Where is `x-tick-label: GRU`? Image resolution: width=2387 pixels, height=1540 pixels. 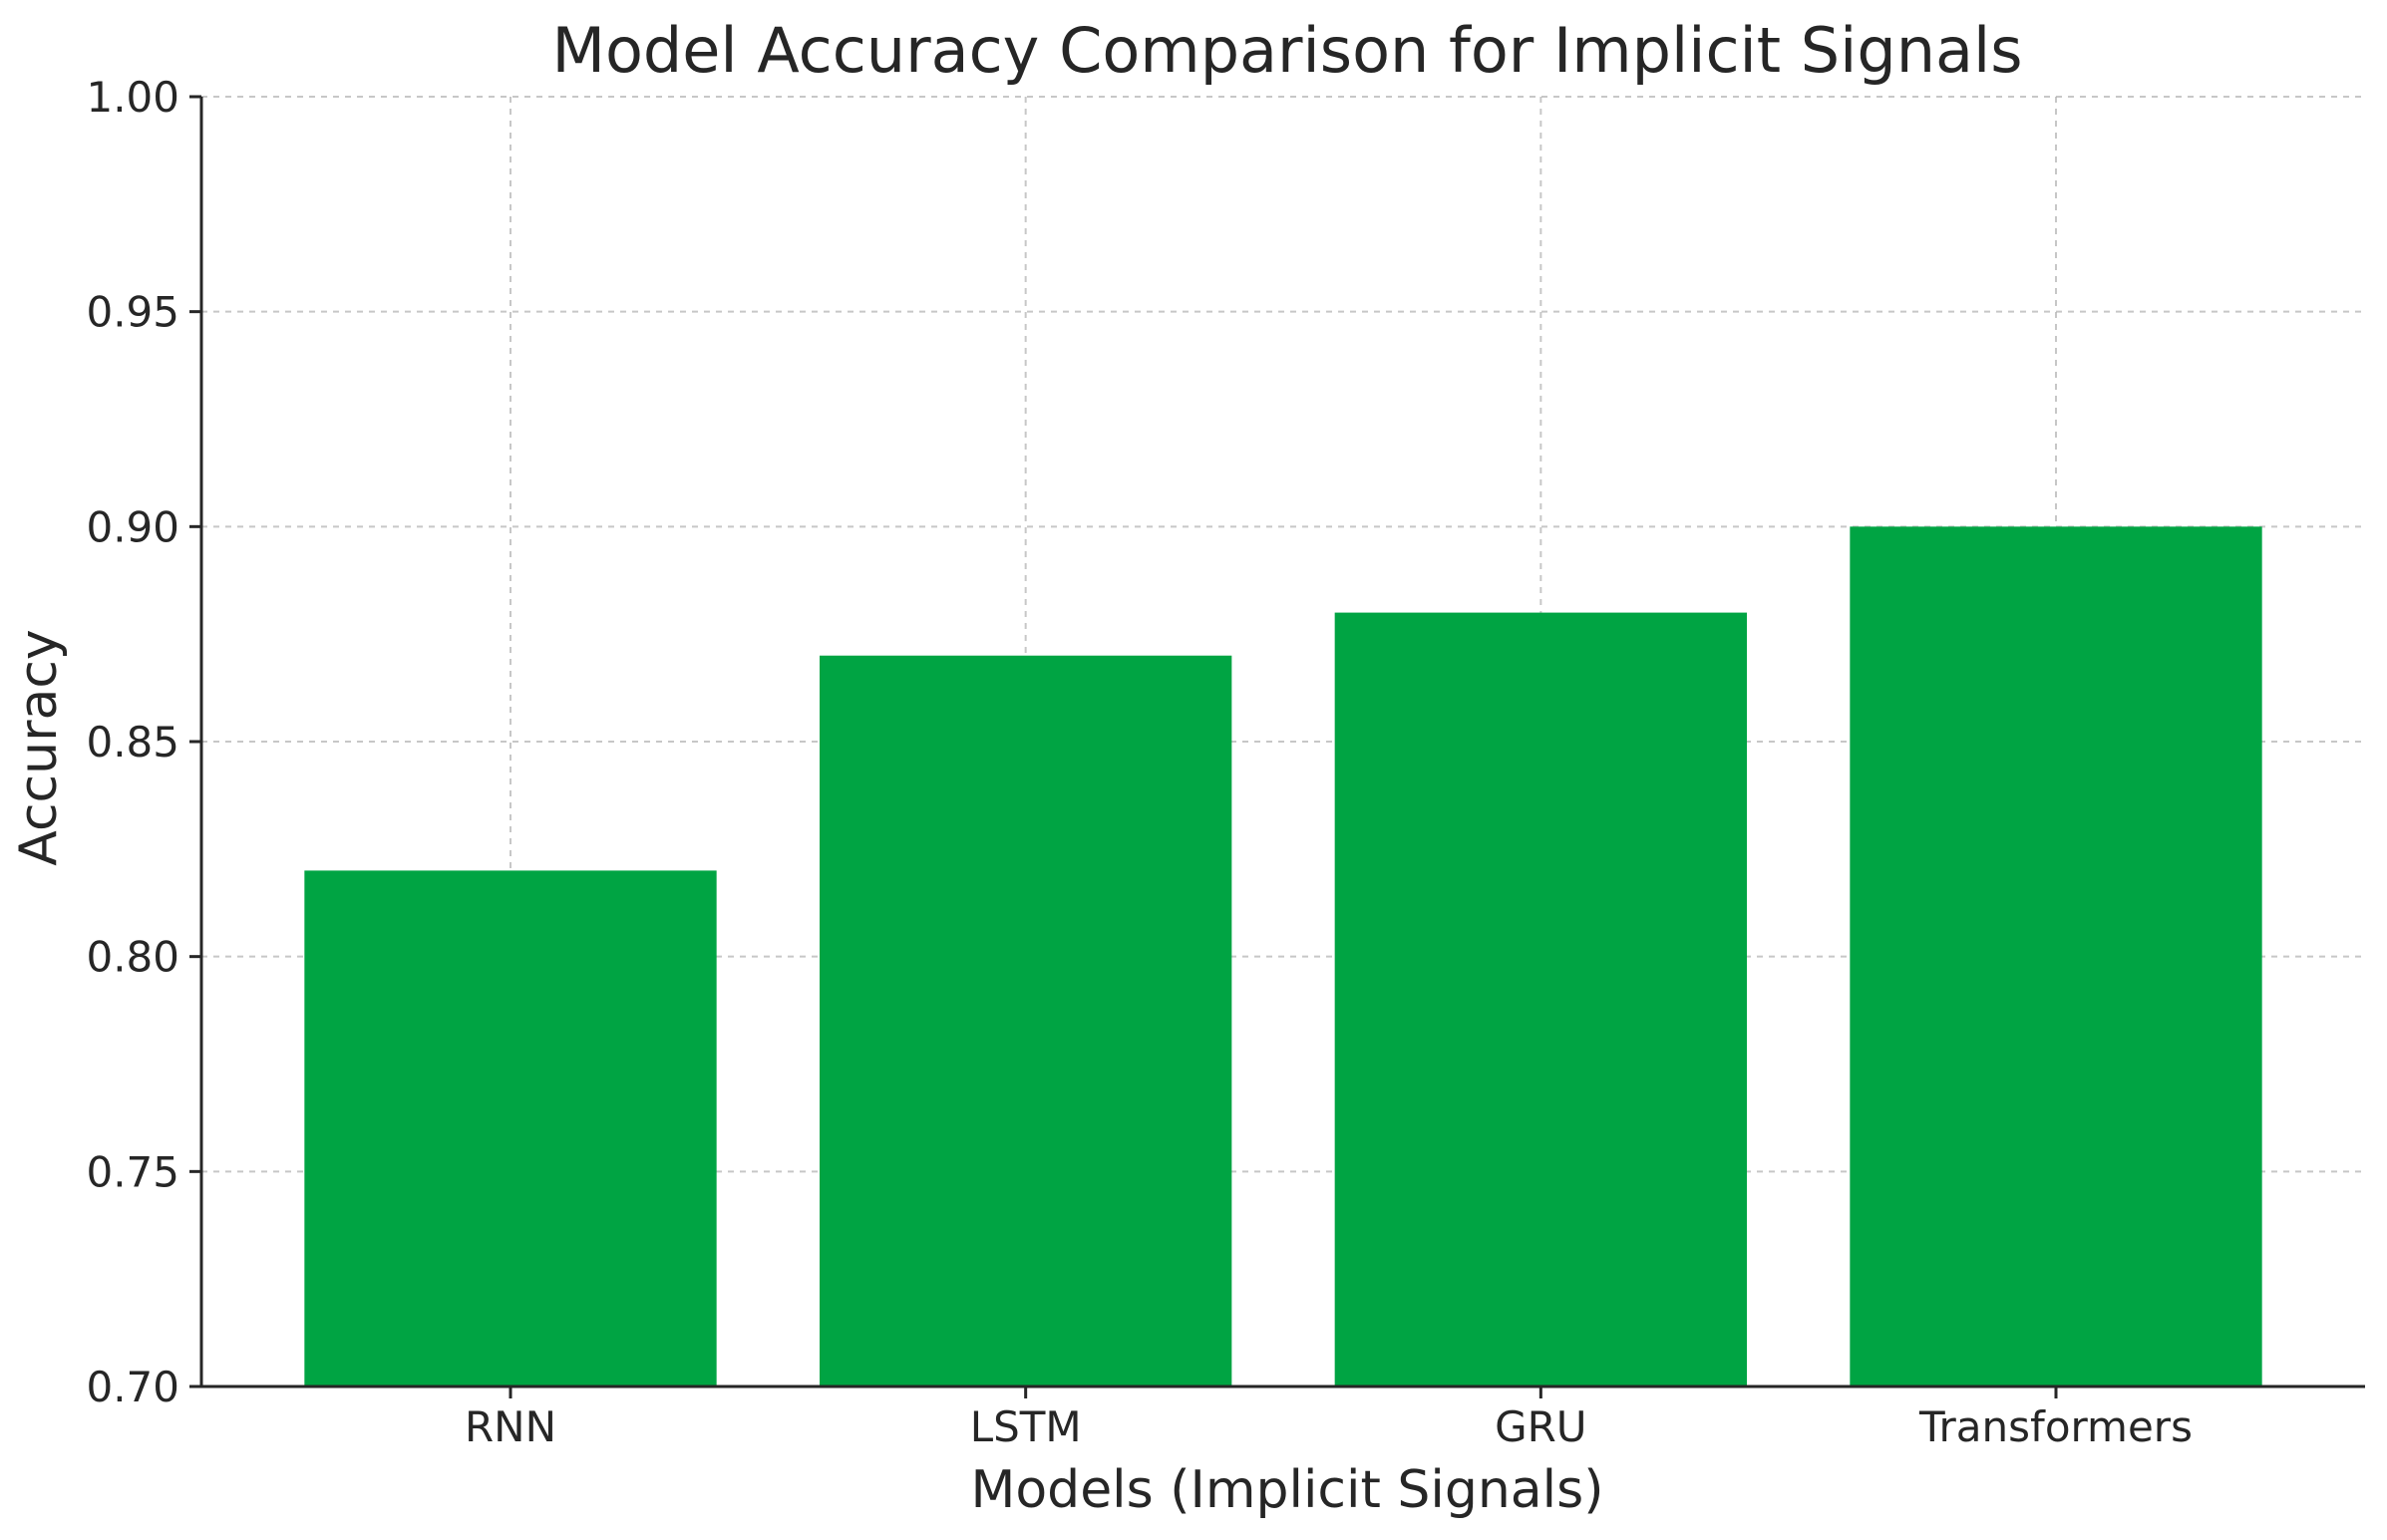
x-tick-label: GRU is located at coordinates (1540, 1427).